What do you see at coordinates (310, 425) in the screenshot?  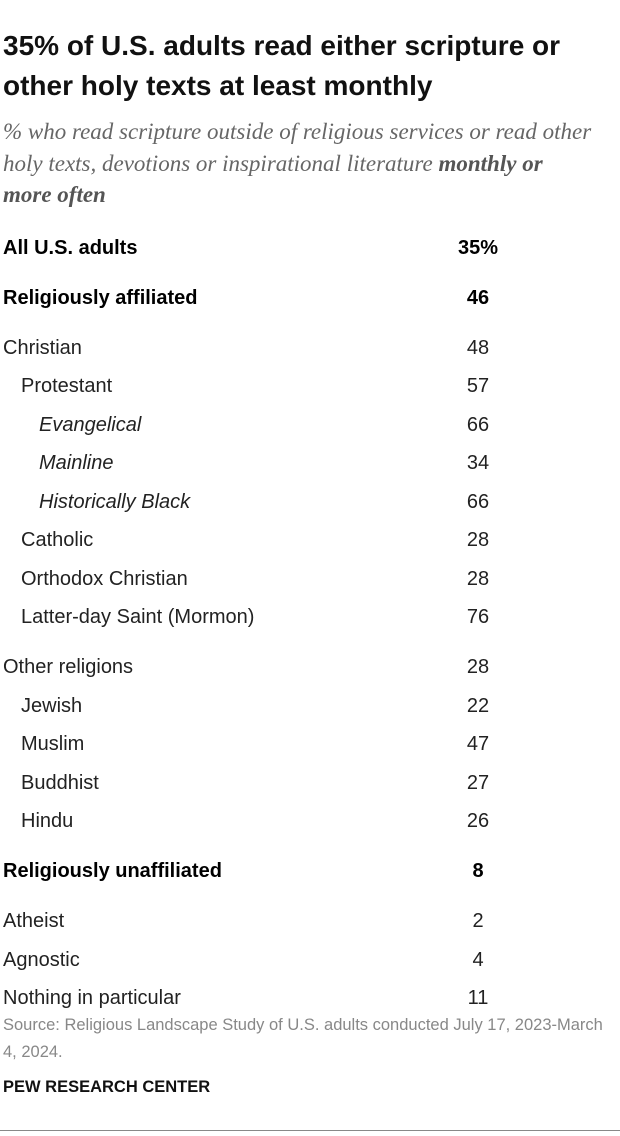 I see `table-row: Evangelical 66` at bounding box center [310, 425].